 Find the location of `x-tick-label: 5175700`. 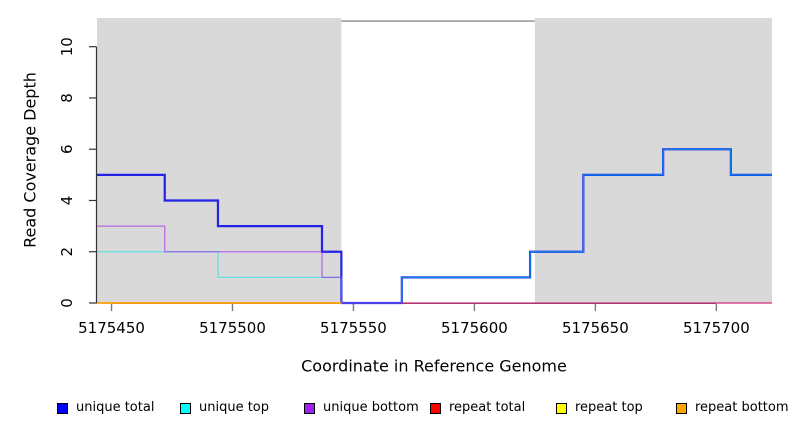

x-tick-label: 5175700 is located at coordinates (716, 328).